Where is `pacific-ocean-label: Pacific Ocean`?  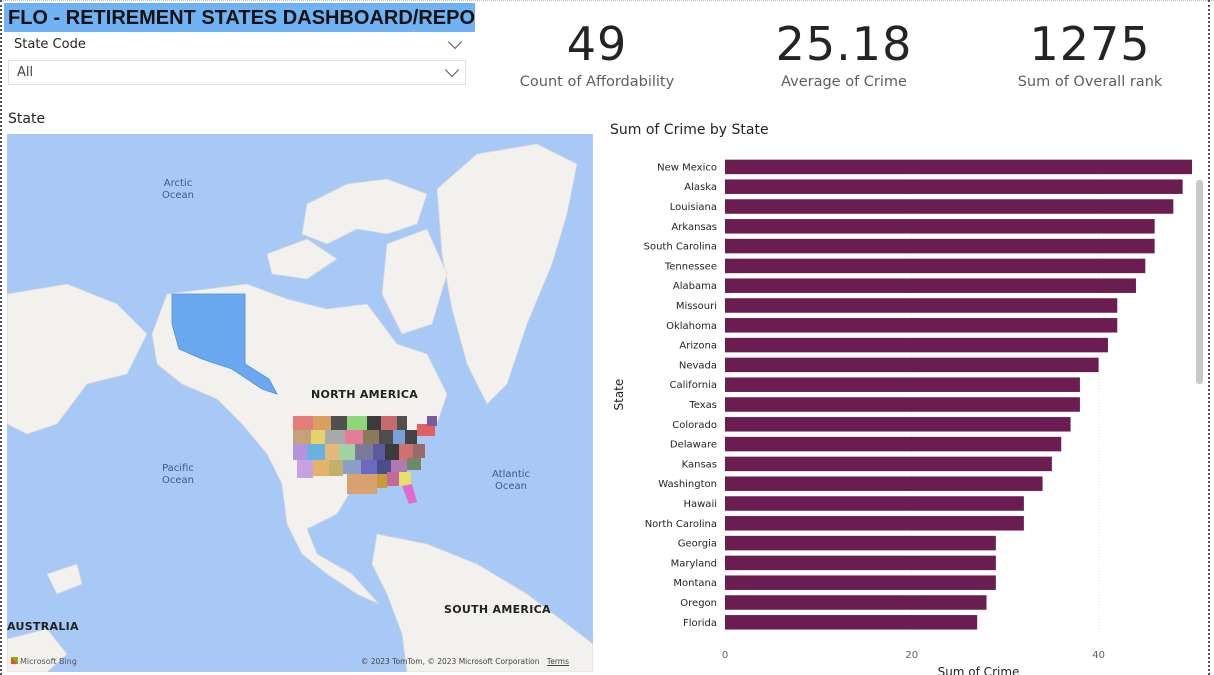
pacific-ocean-label: Pacific Ocean is located at coordinates (178, 474).